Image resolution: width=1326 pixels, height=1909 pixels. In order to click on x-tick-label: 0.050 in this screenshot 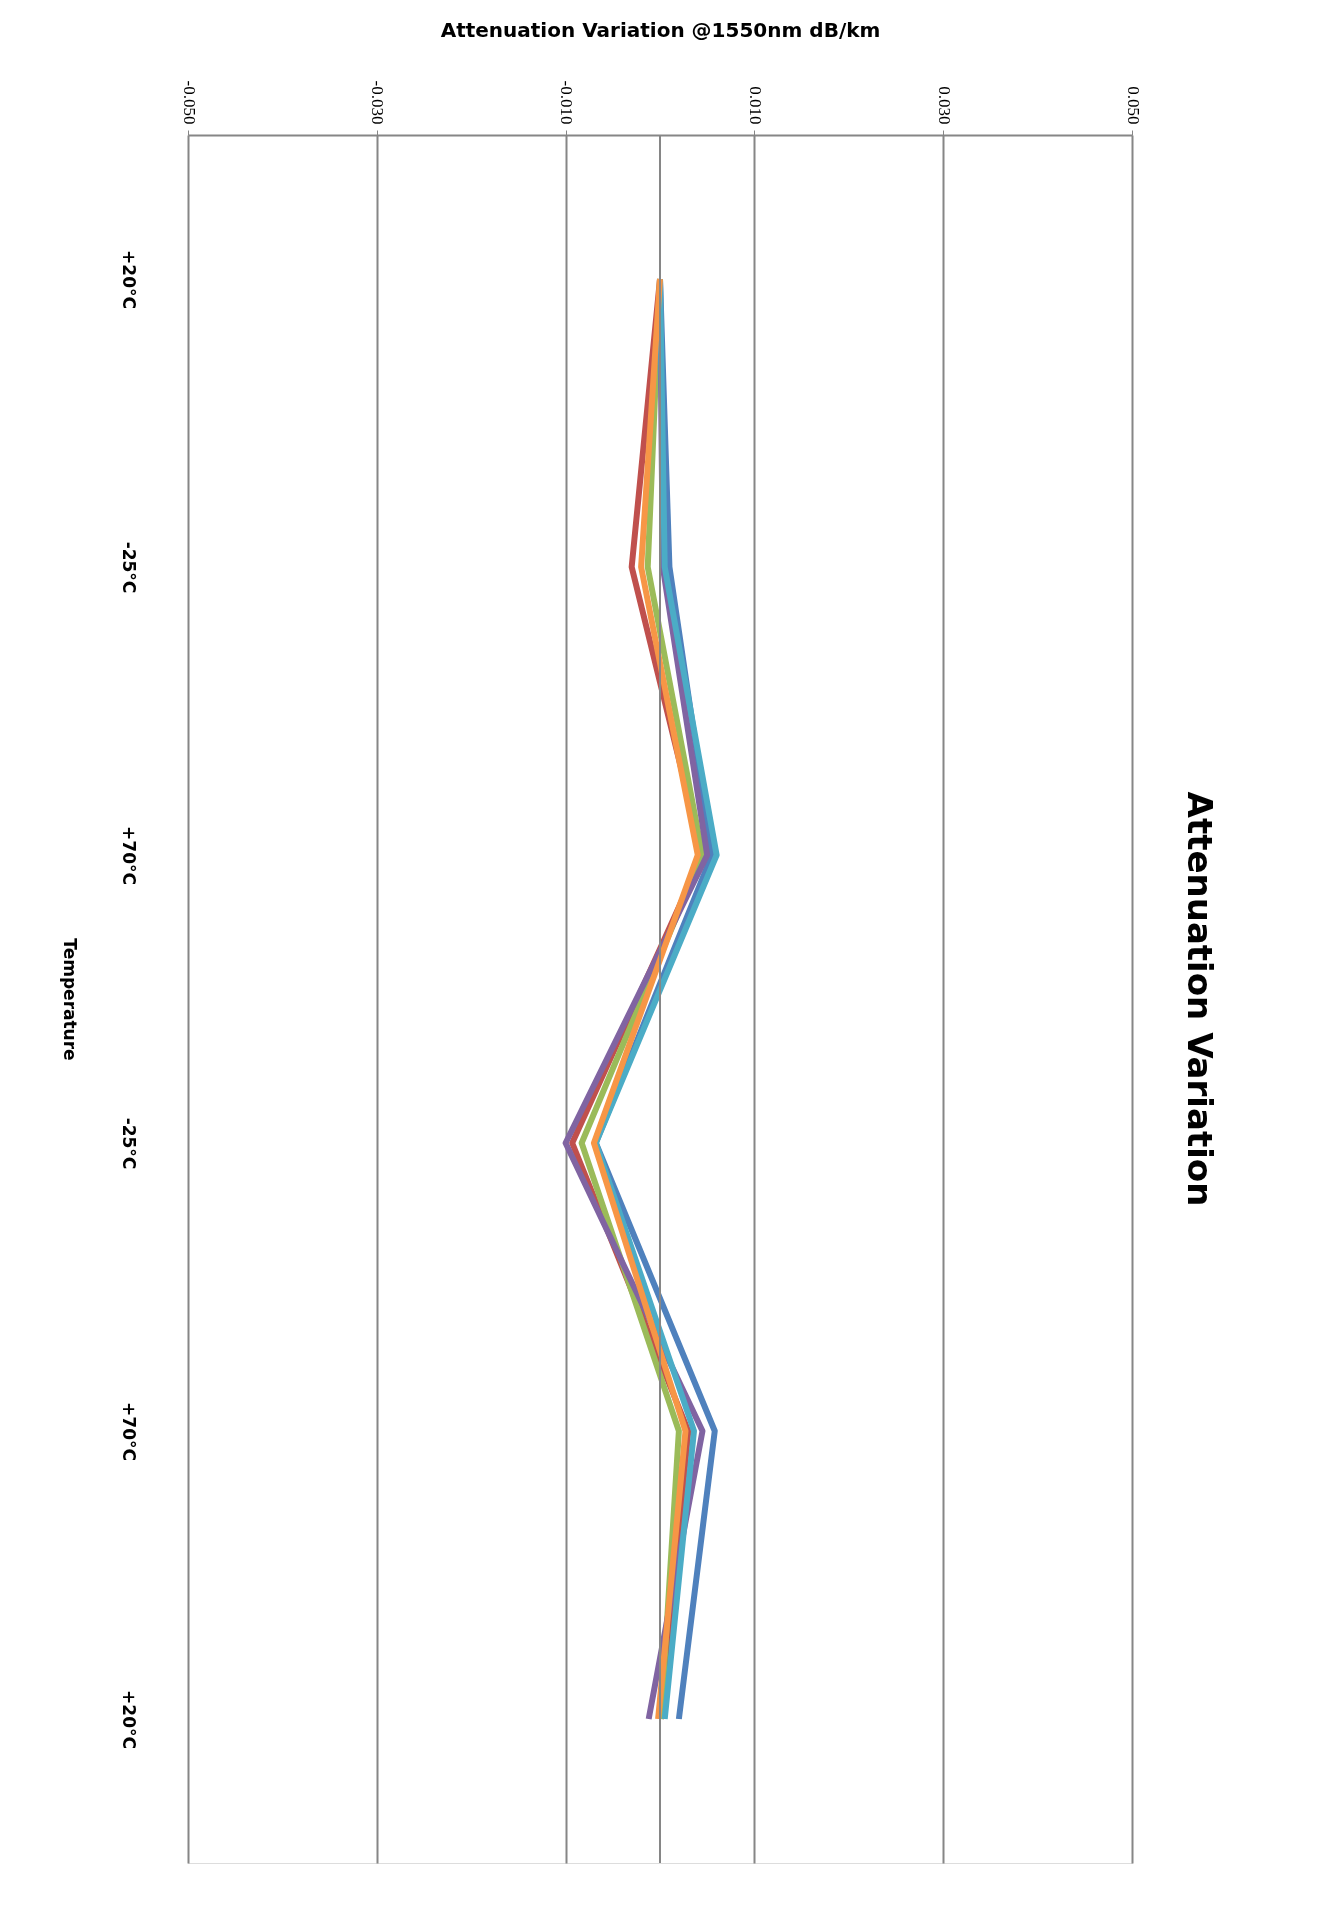, I will do `click(1133, 105)`.